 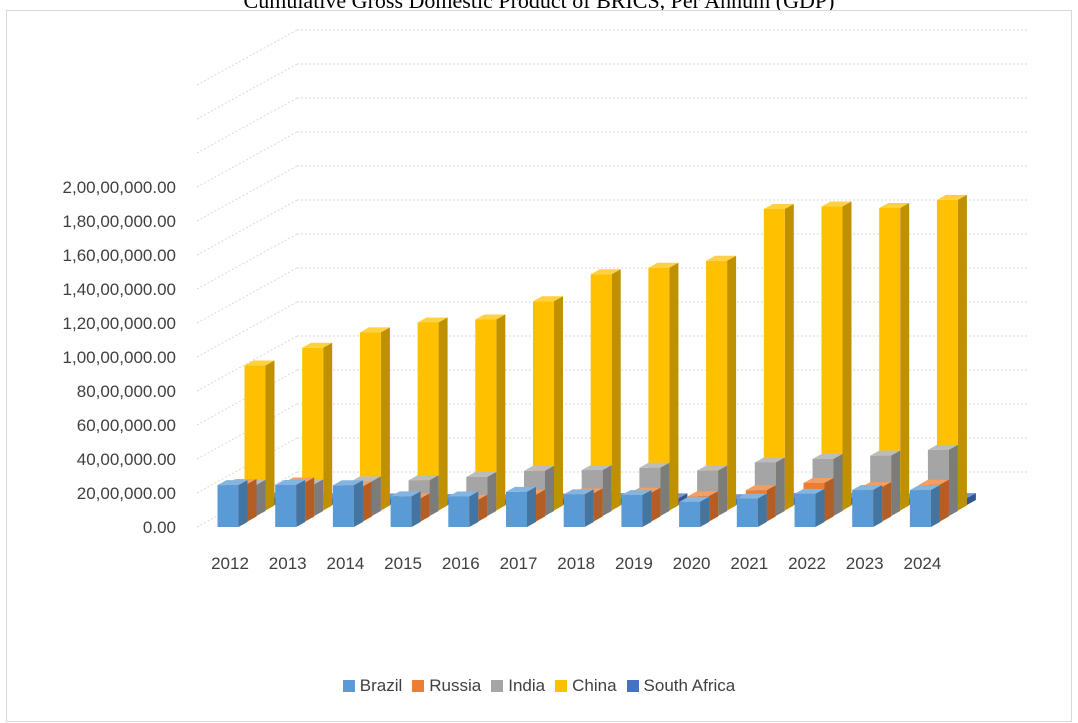 What do you see at coordinates (159, 527) in the screenshot?
I see `y-tick-label: 0.00` at bounding box center [159, 527].